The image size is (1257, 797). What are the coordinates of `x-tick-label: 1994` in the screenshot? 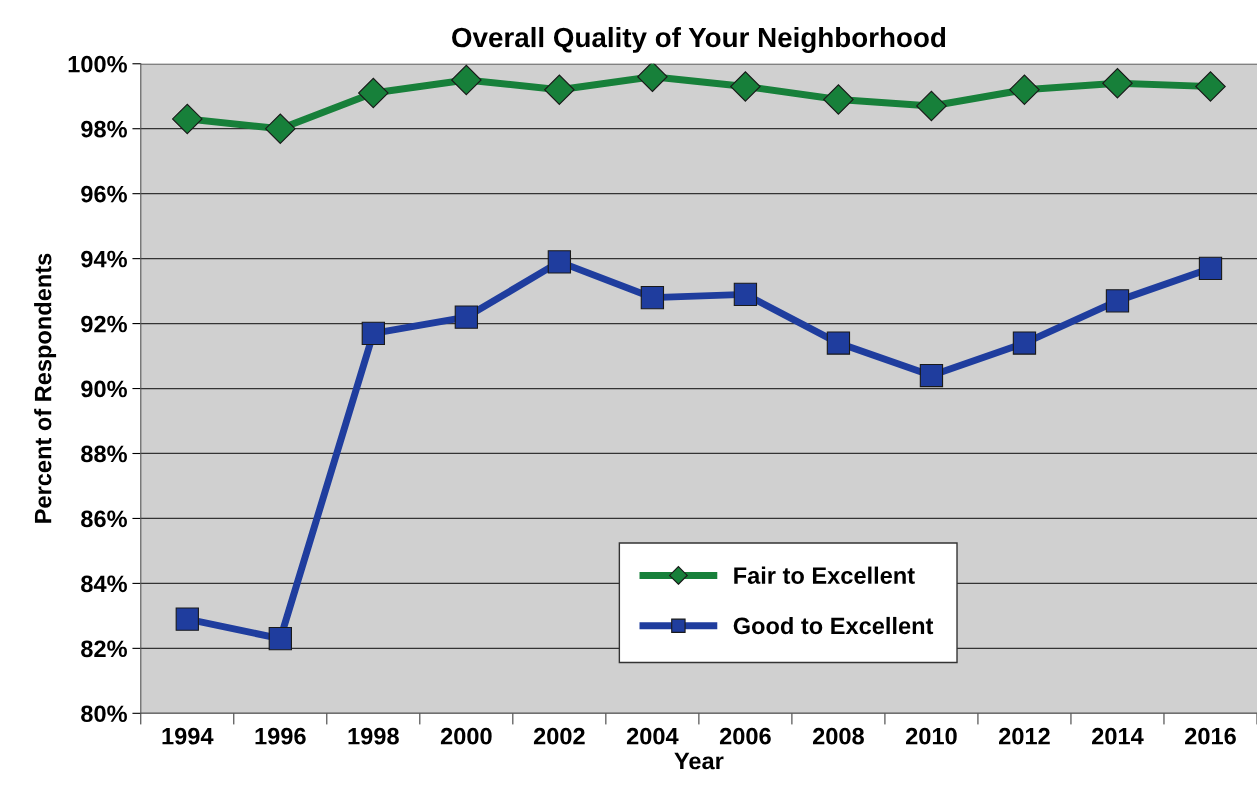 It's located at (188, 736).